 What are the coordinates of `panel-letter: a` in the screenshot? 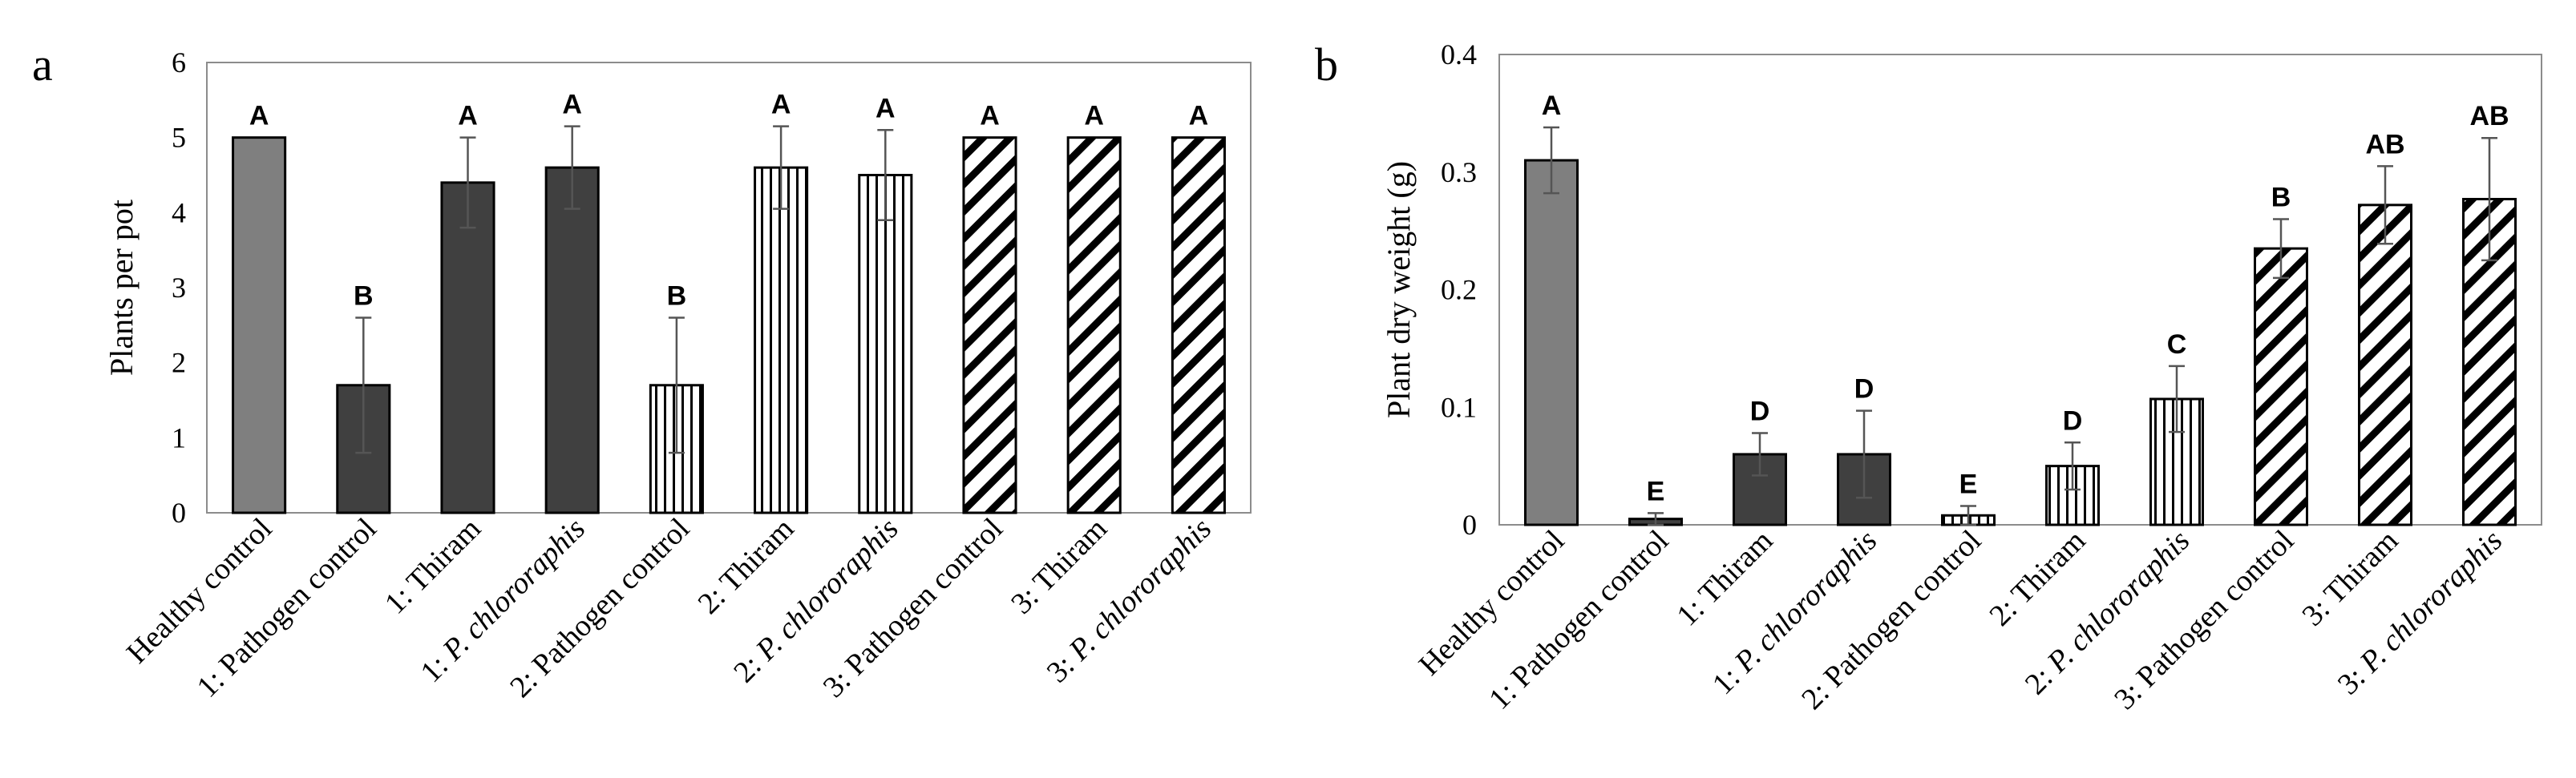 It's located at (42, 64).